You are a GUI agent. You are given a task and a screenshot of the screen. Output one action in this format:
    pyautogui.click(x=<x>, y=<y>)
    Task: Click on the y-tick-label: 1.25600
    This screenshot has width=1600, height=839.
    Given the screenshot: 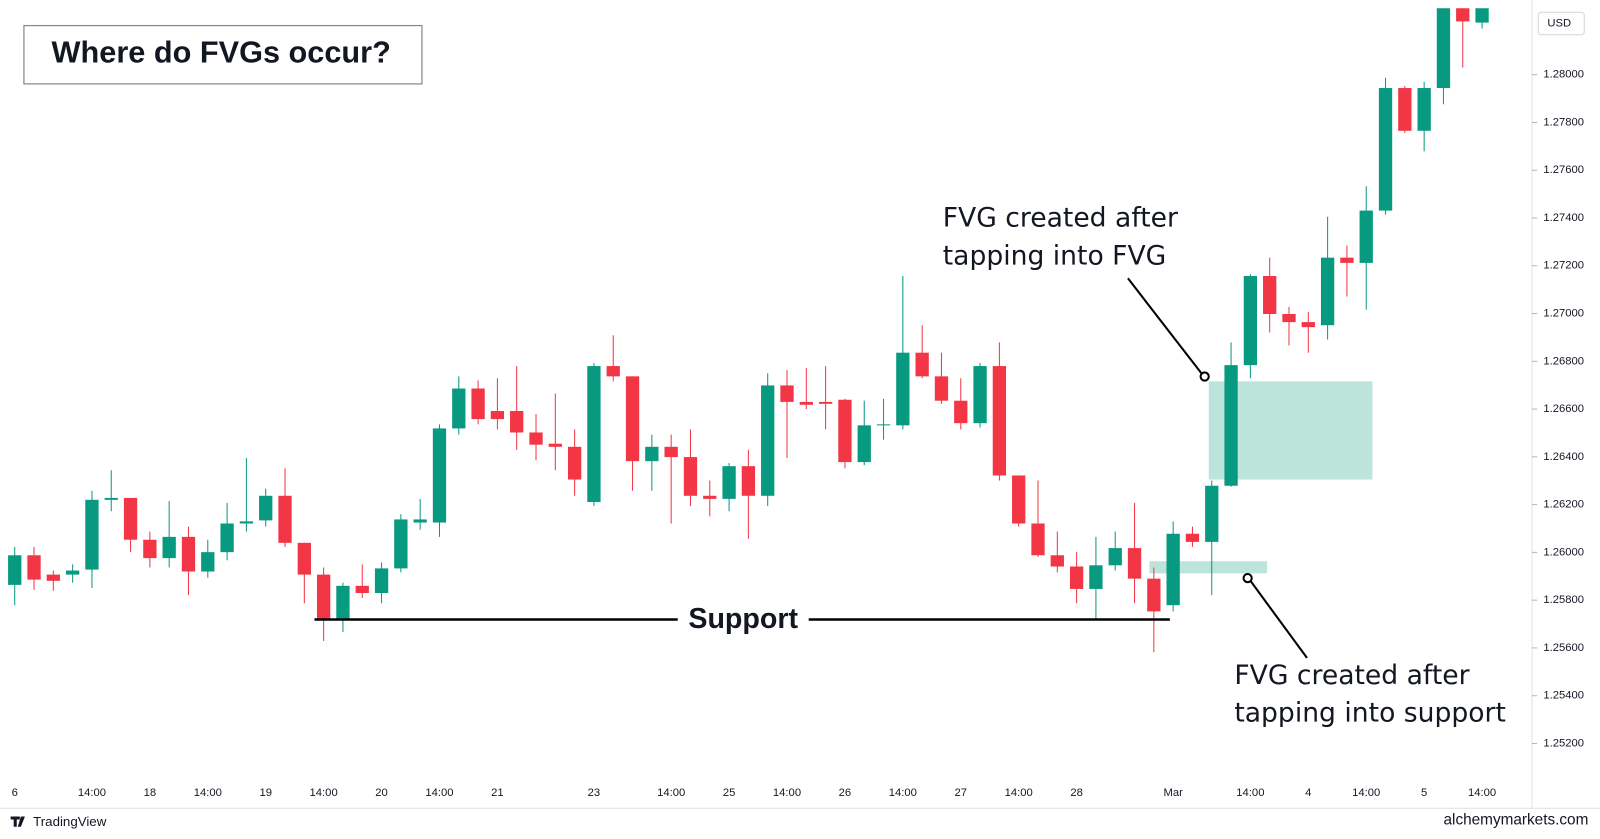 What is the action you would take?
    pyautogui.click(x=1563, y=648)
    